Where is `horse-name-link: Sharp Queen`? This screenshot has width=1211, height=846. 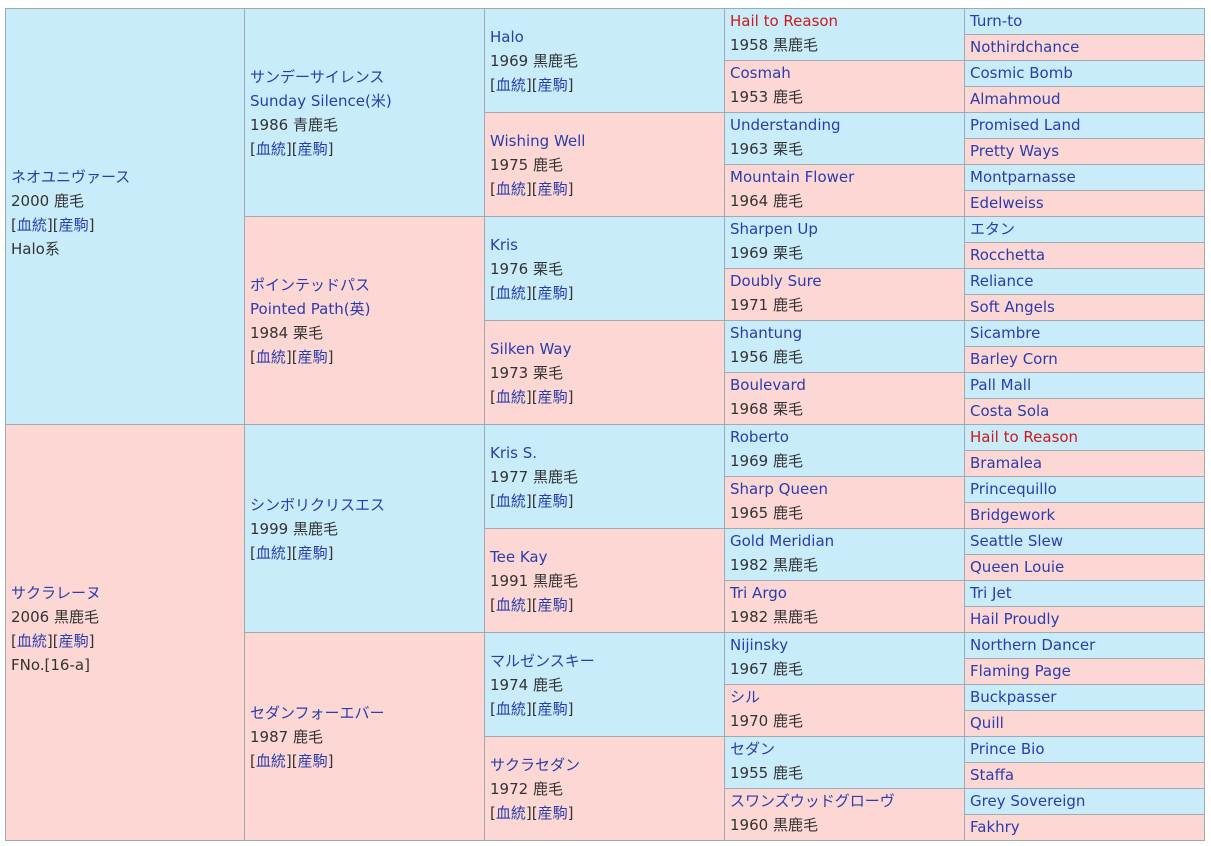 horse-name-link: Sharp Queen is located at coordinates (779, 489).